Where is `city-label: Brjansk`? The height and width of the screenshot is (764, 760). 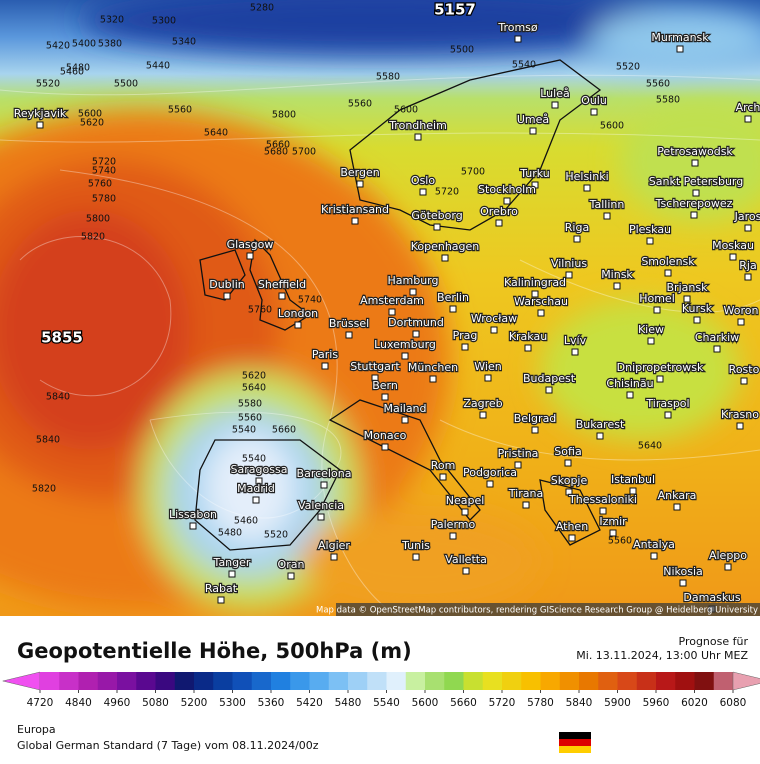
city-label: Brjansk is located at coordinates (688, 287).